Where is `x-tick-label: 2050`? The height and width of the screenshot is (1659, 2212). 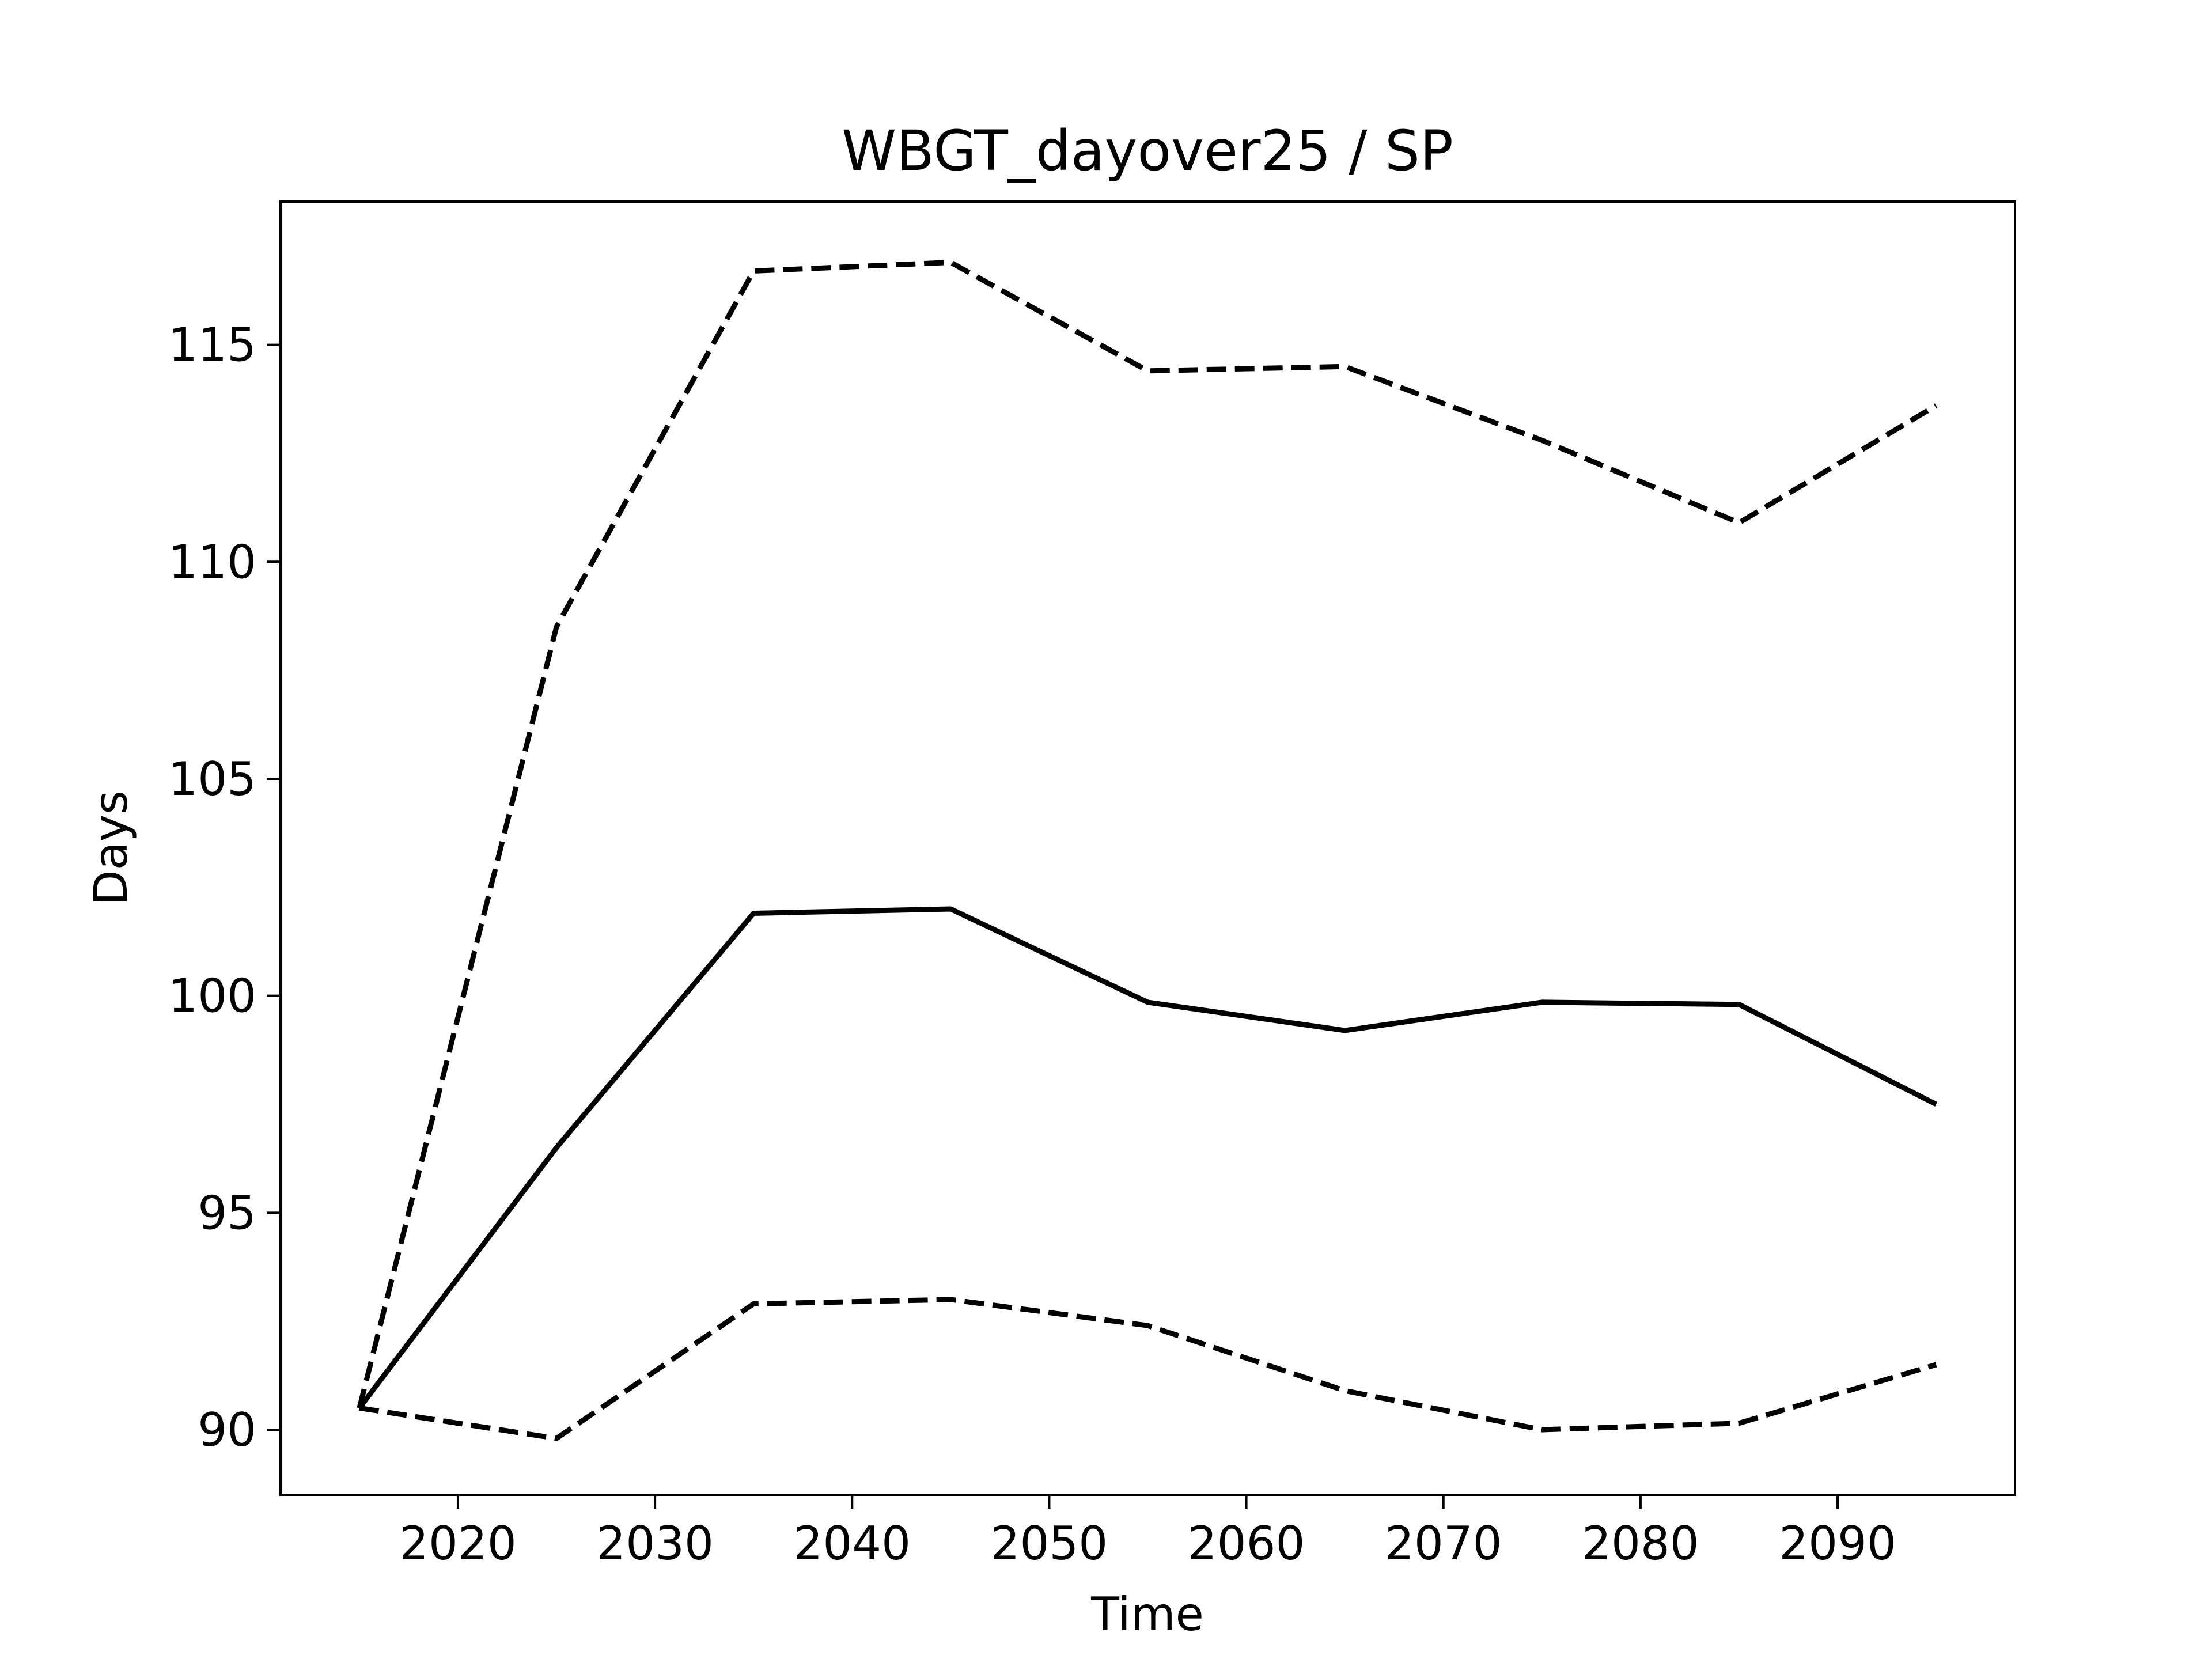
x-tick-label: 2050 is located at coordinates (1049, 1543).